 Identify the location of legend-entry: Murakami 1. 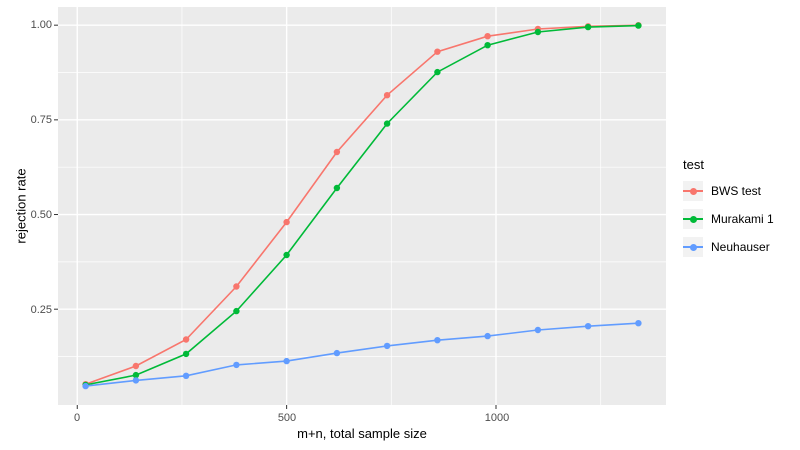
(728, 219).